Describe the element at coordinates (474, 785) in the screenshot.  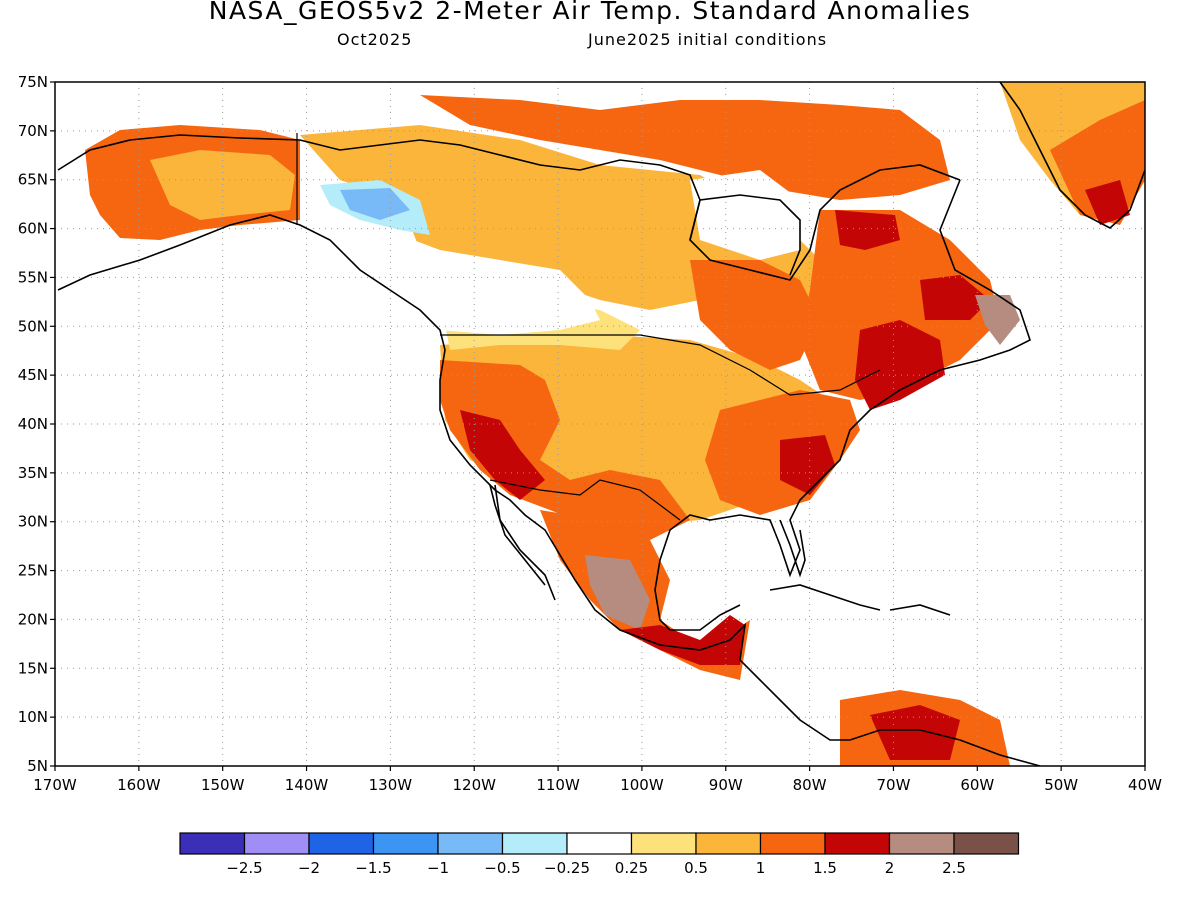
I see `lon-label: 120W` at that location.